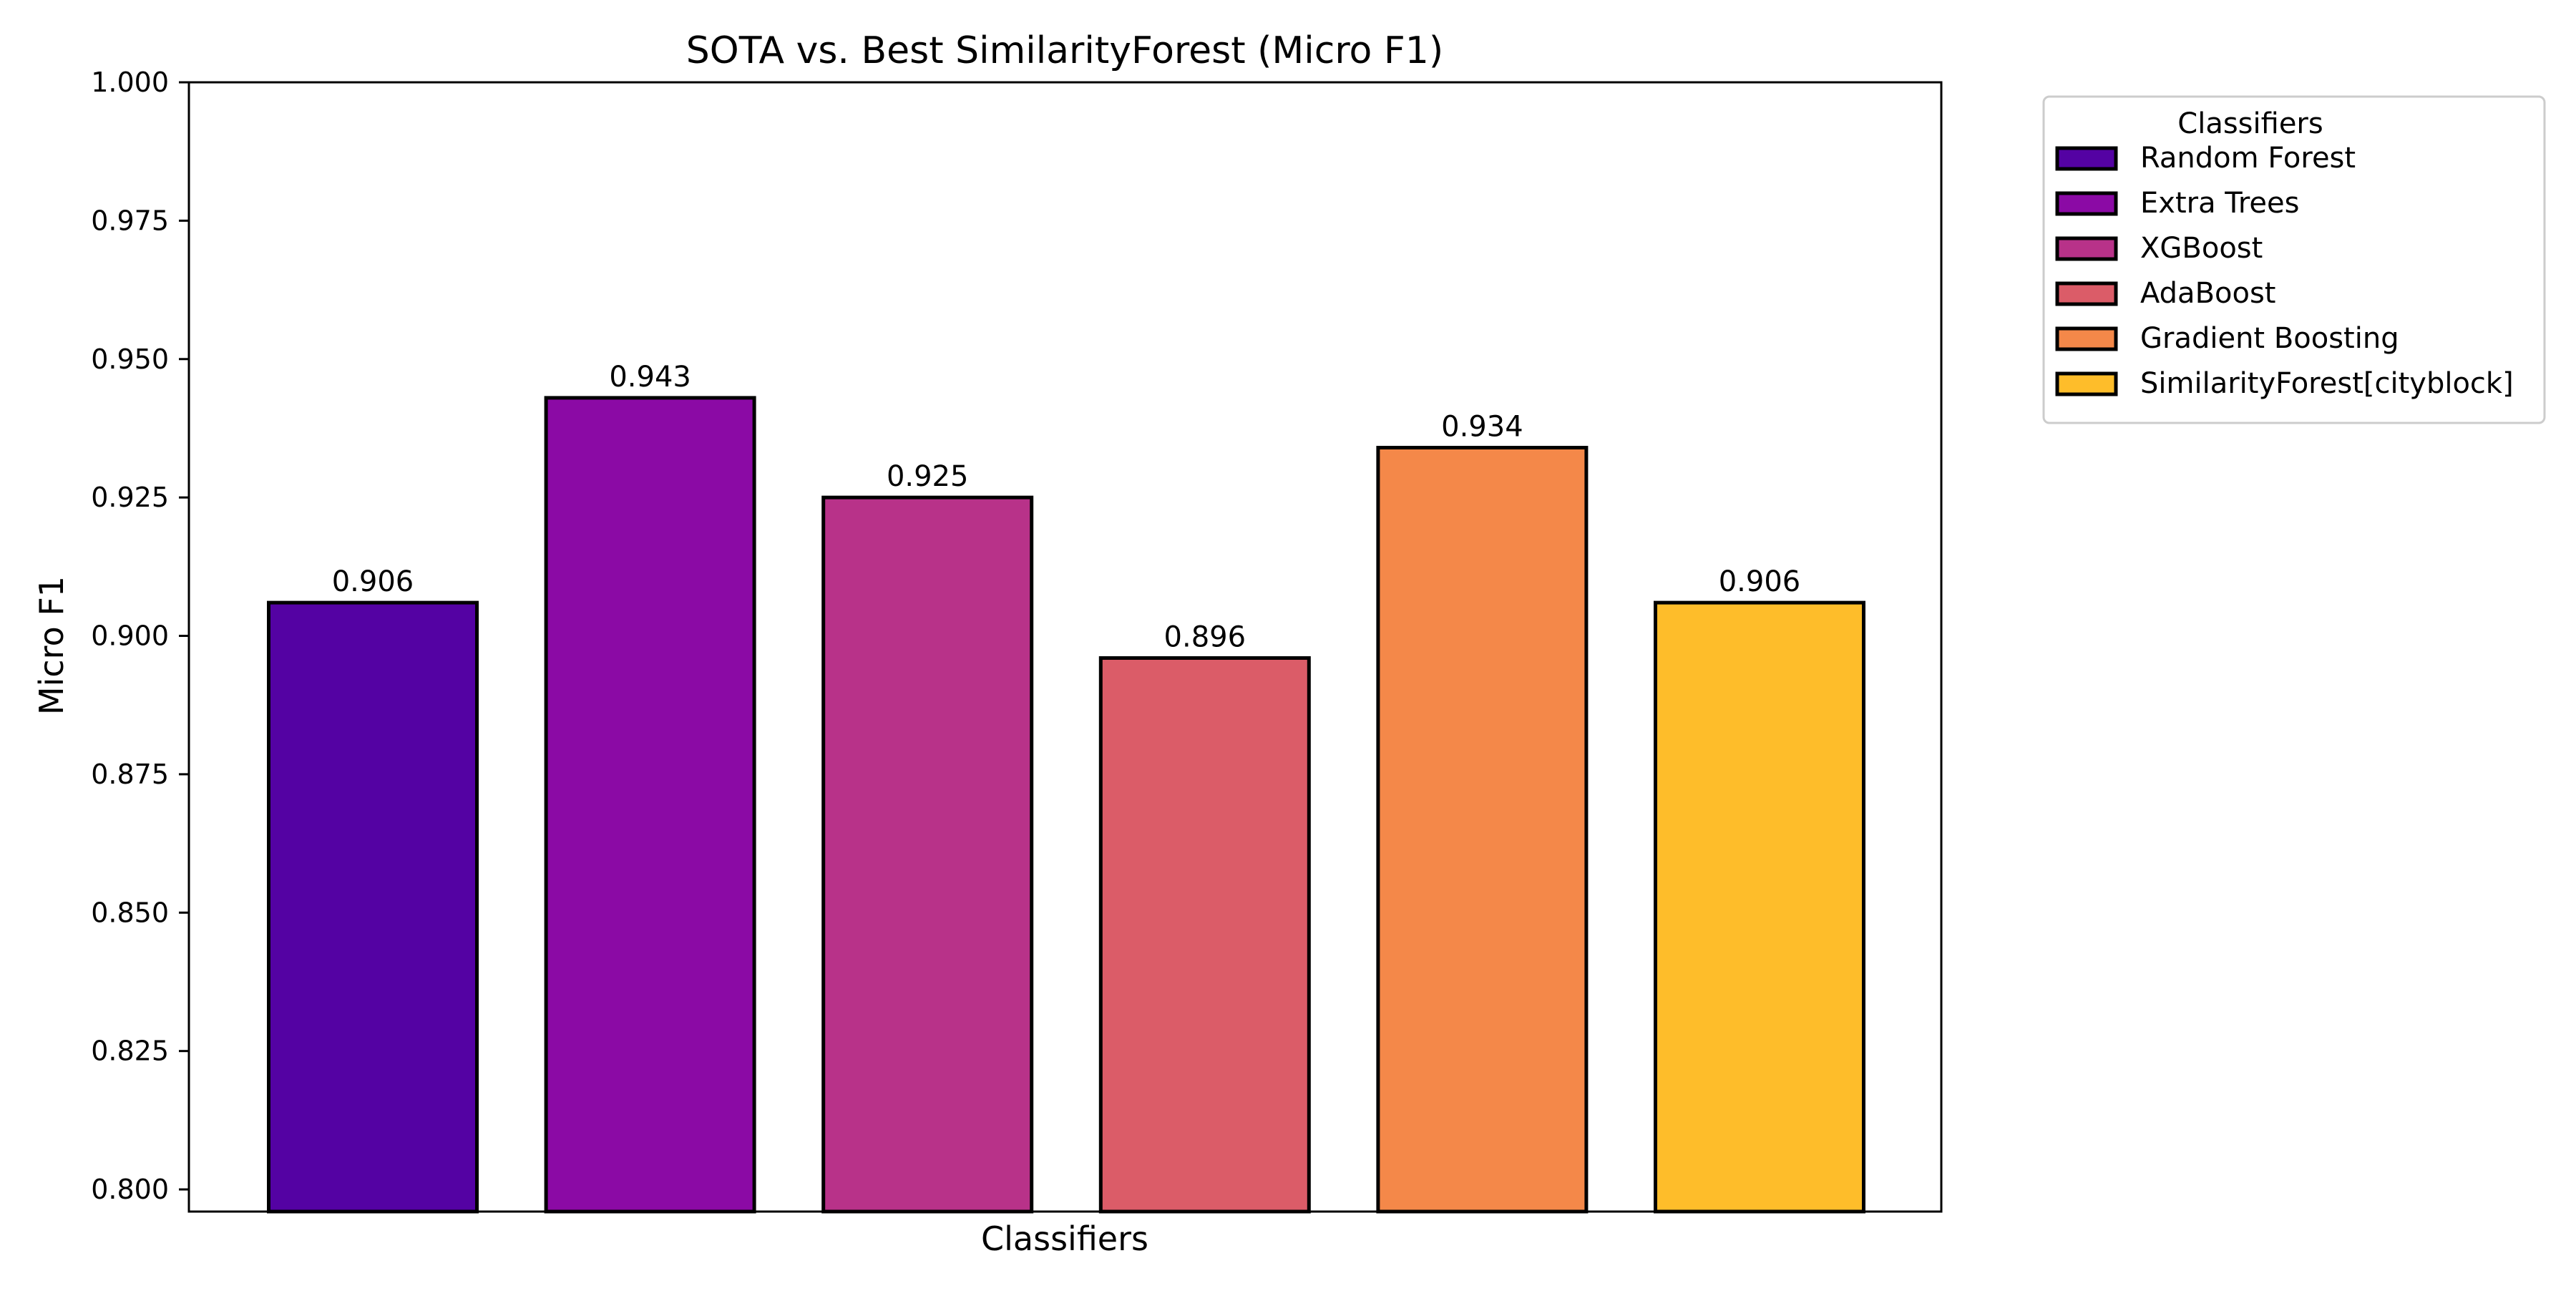 Image resolution: width=2576 pixels, height=1291 pixels. I want to click on y-tick-label: 0.825, so click(130, 1051).